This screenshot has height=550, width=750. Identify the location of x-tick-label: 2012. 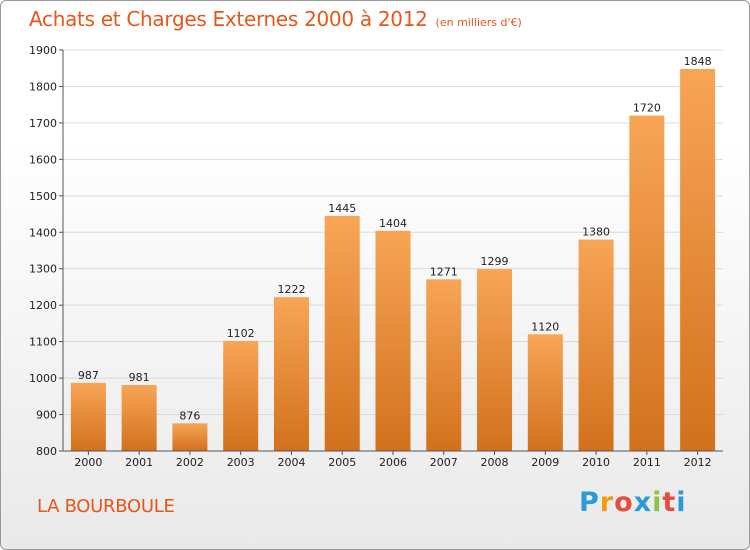
(698, 462).